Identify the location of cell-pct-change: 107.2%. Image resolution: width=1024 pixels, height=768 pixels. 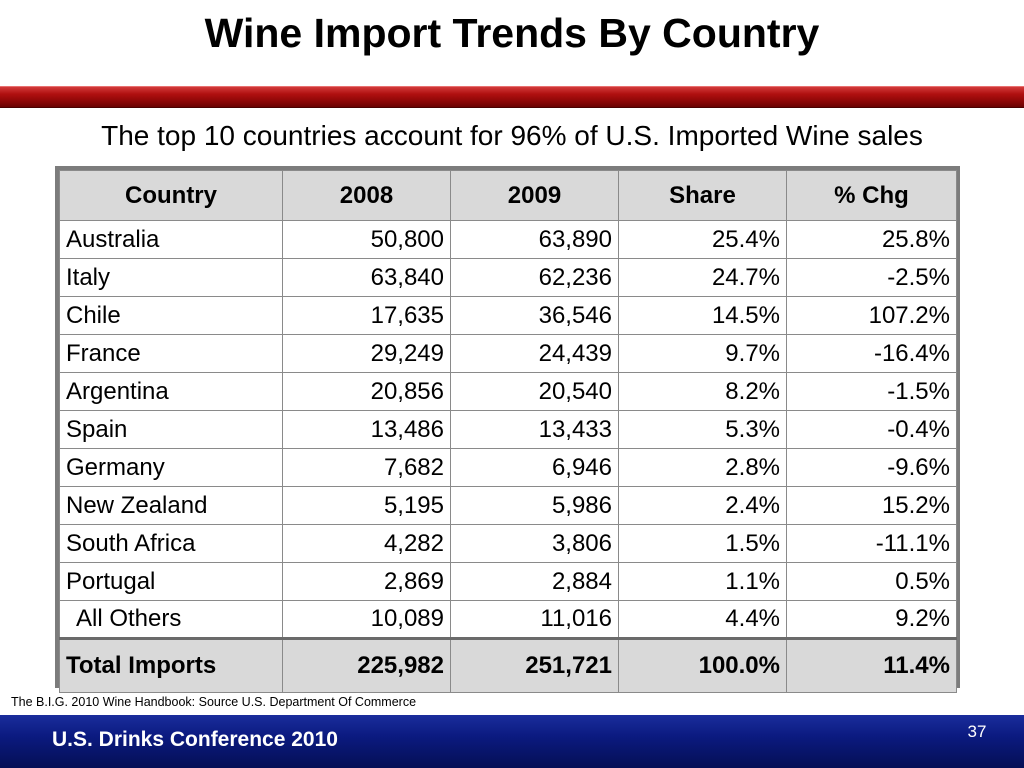
(871, 315).